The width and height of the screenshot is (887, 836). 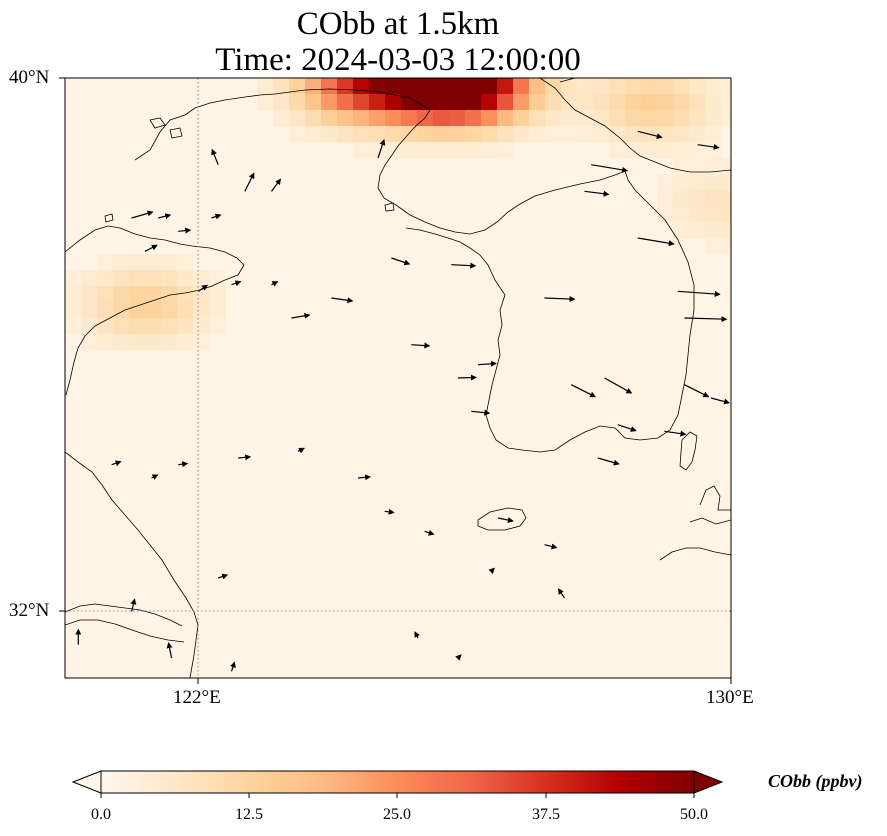 I want to click on figure-subtitle: Time: 2024-03-03 12:00:00, so click(x=398, y=60).